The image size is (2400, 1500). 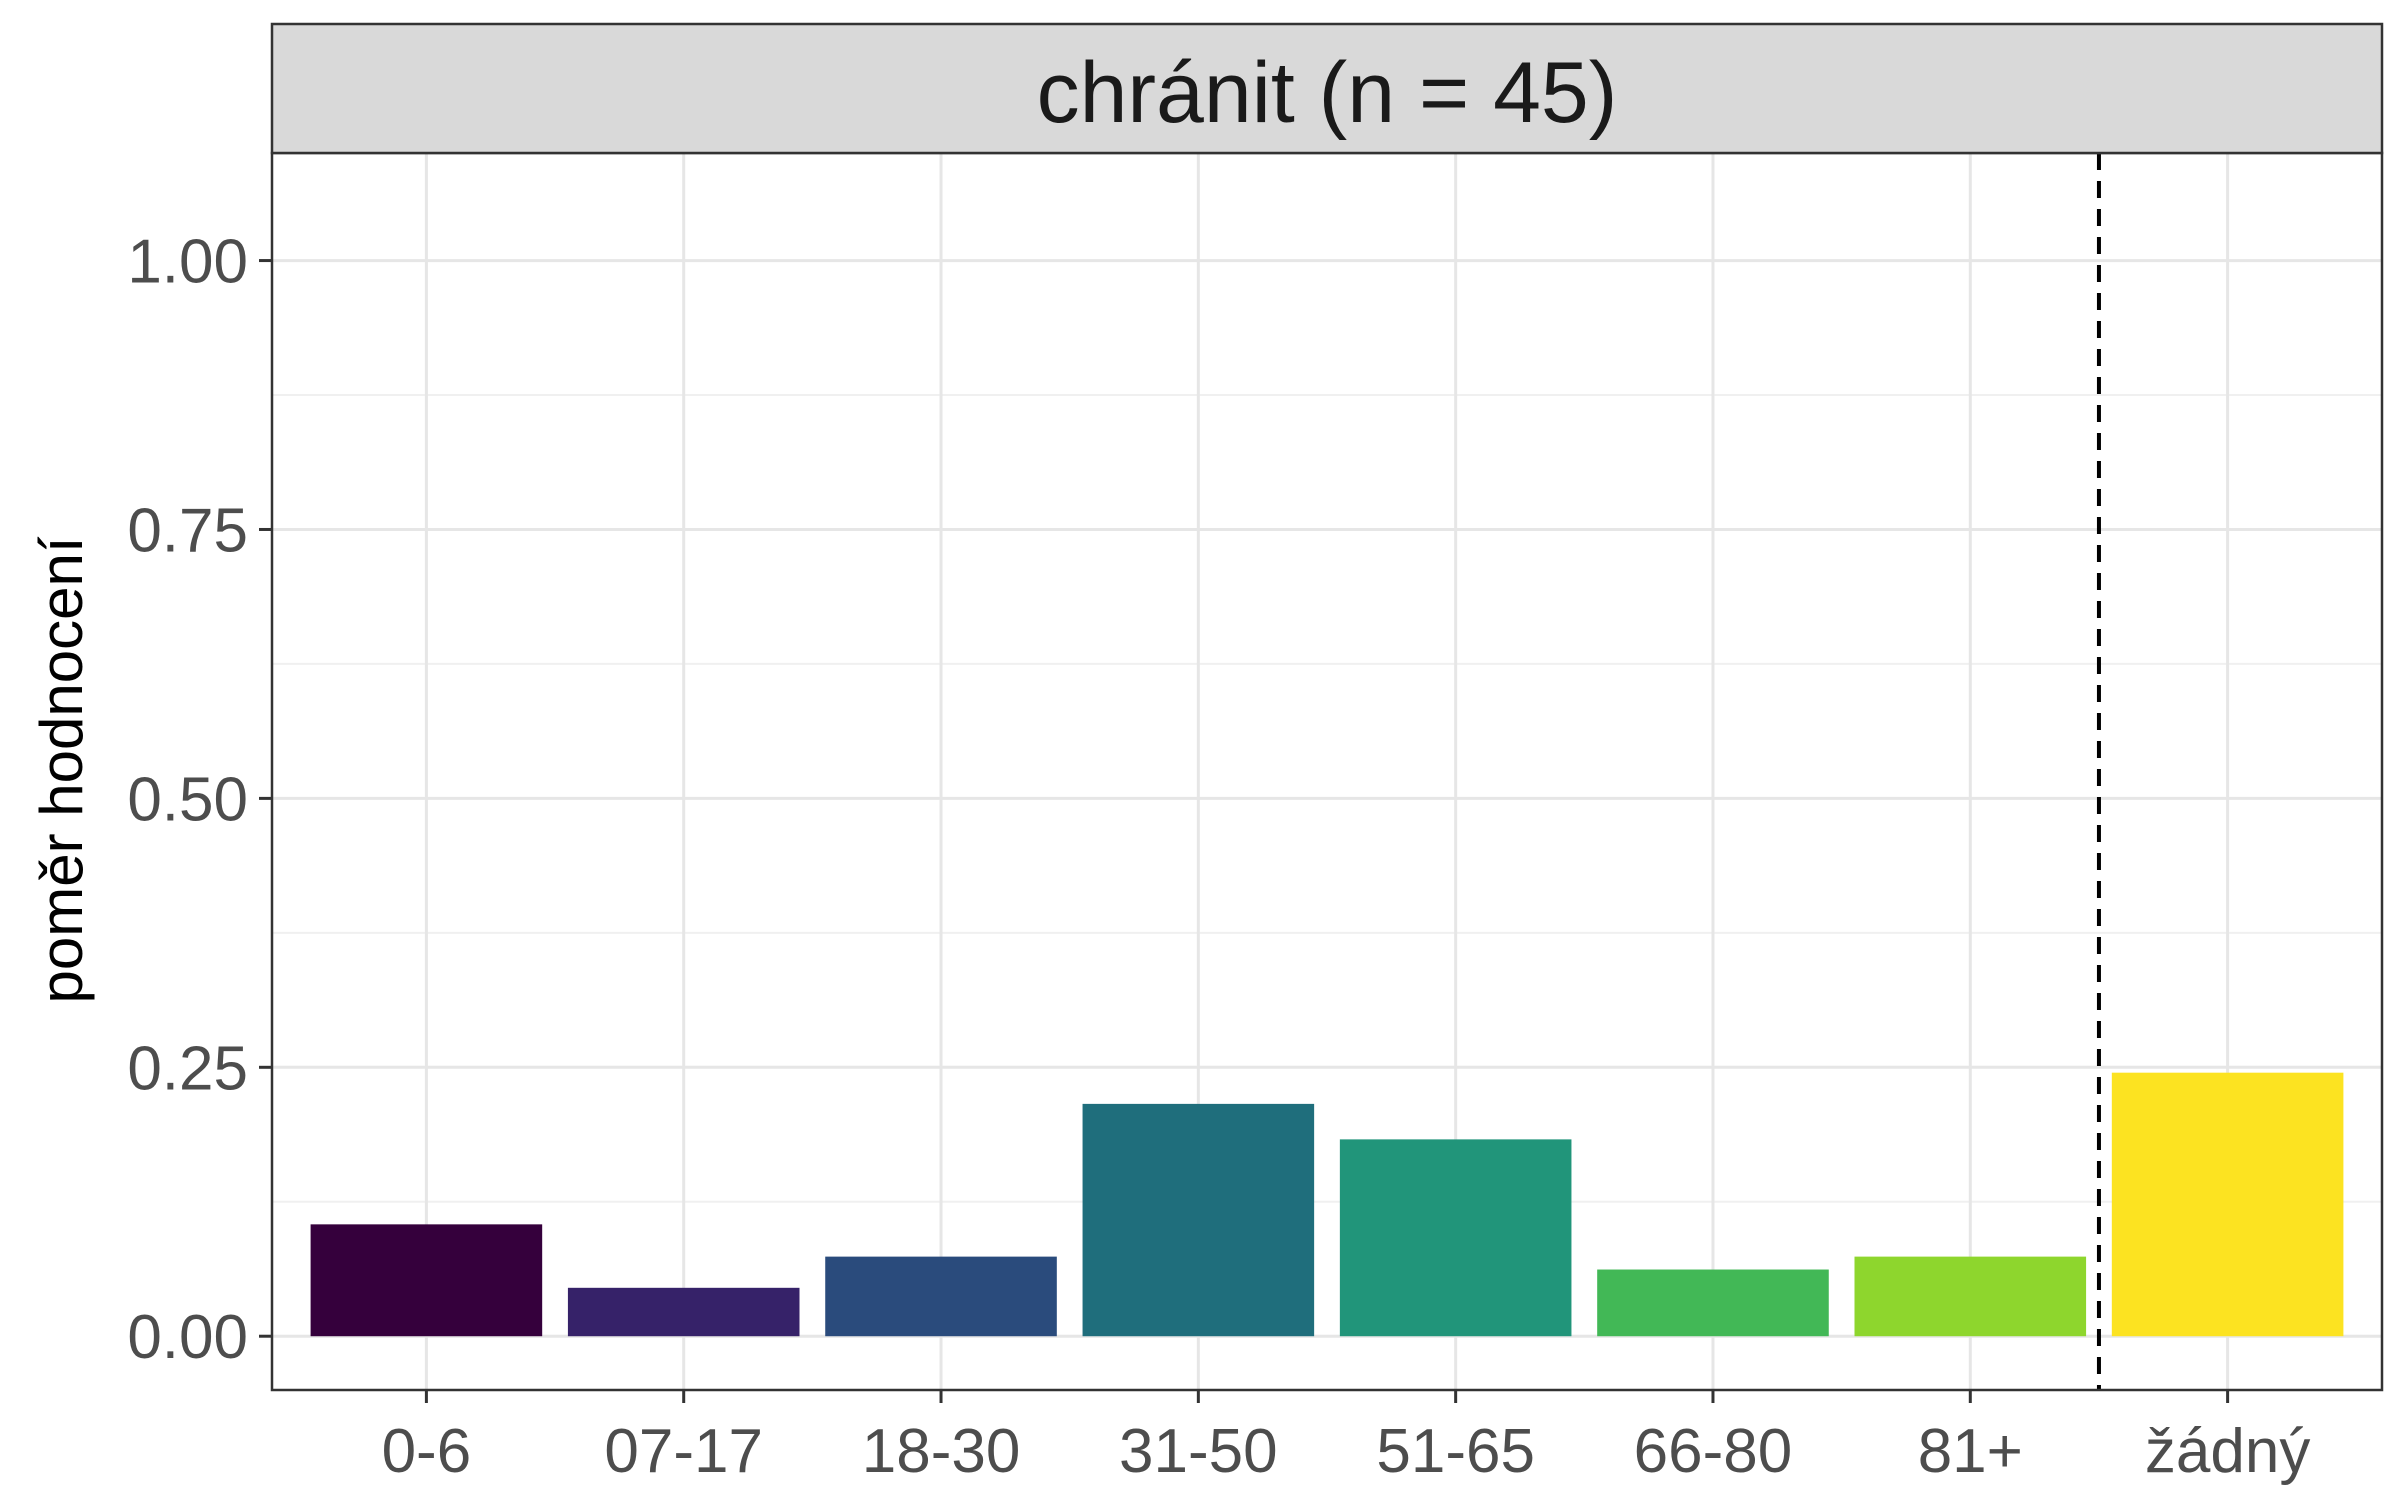 I want to click on x-tick-label: 07-17, so click(x=683, y=1451).